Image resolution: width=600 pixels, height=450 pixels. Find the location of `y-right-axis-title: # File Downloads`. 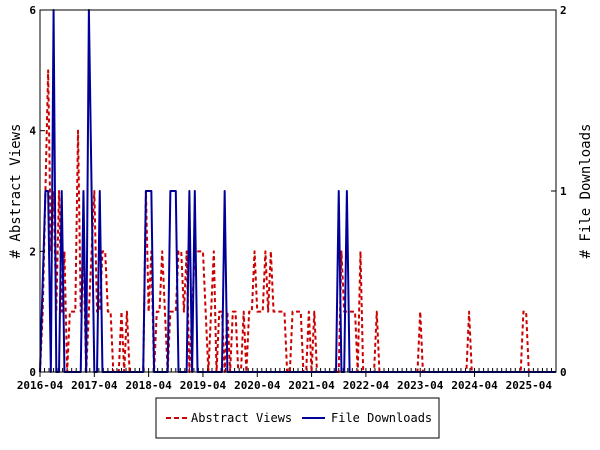

y-right-axis-title: # File Downloads is located at coordinates (586, 191).